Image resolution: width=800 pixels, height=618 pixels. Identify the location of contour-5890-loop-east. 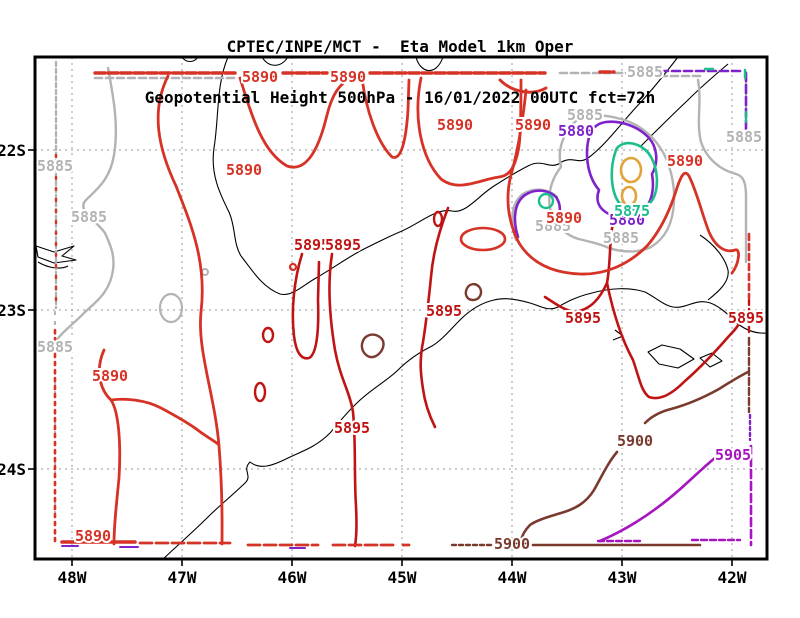
(483, 239).